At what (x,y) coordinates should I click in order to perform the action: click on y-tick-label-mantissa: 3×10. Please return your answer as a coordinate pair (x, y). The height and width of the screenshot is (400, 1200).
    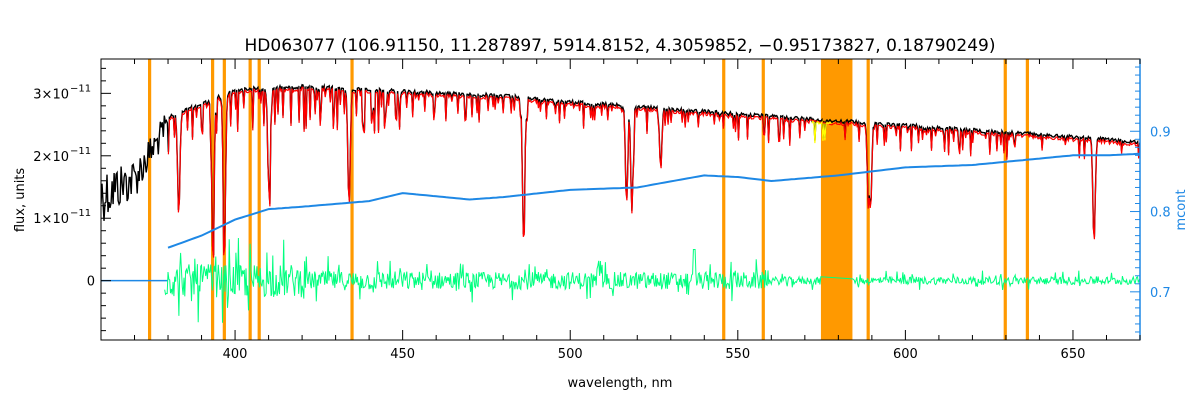
    Looking at the image, I should click on (51, 94).